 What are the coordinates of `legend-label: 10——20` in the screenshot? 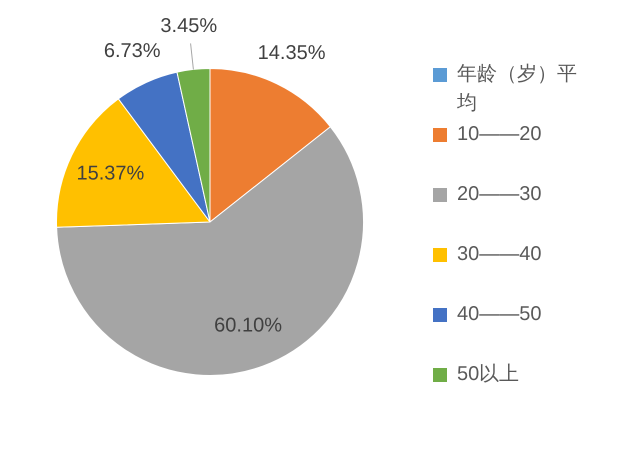 It's located at (499, 134).